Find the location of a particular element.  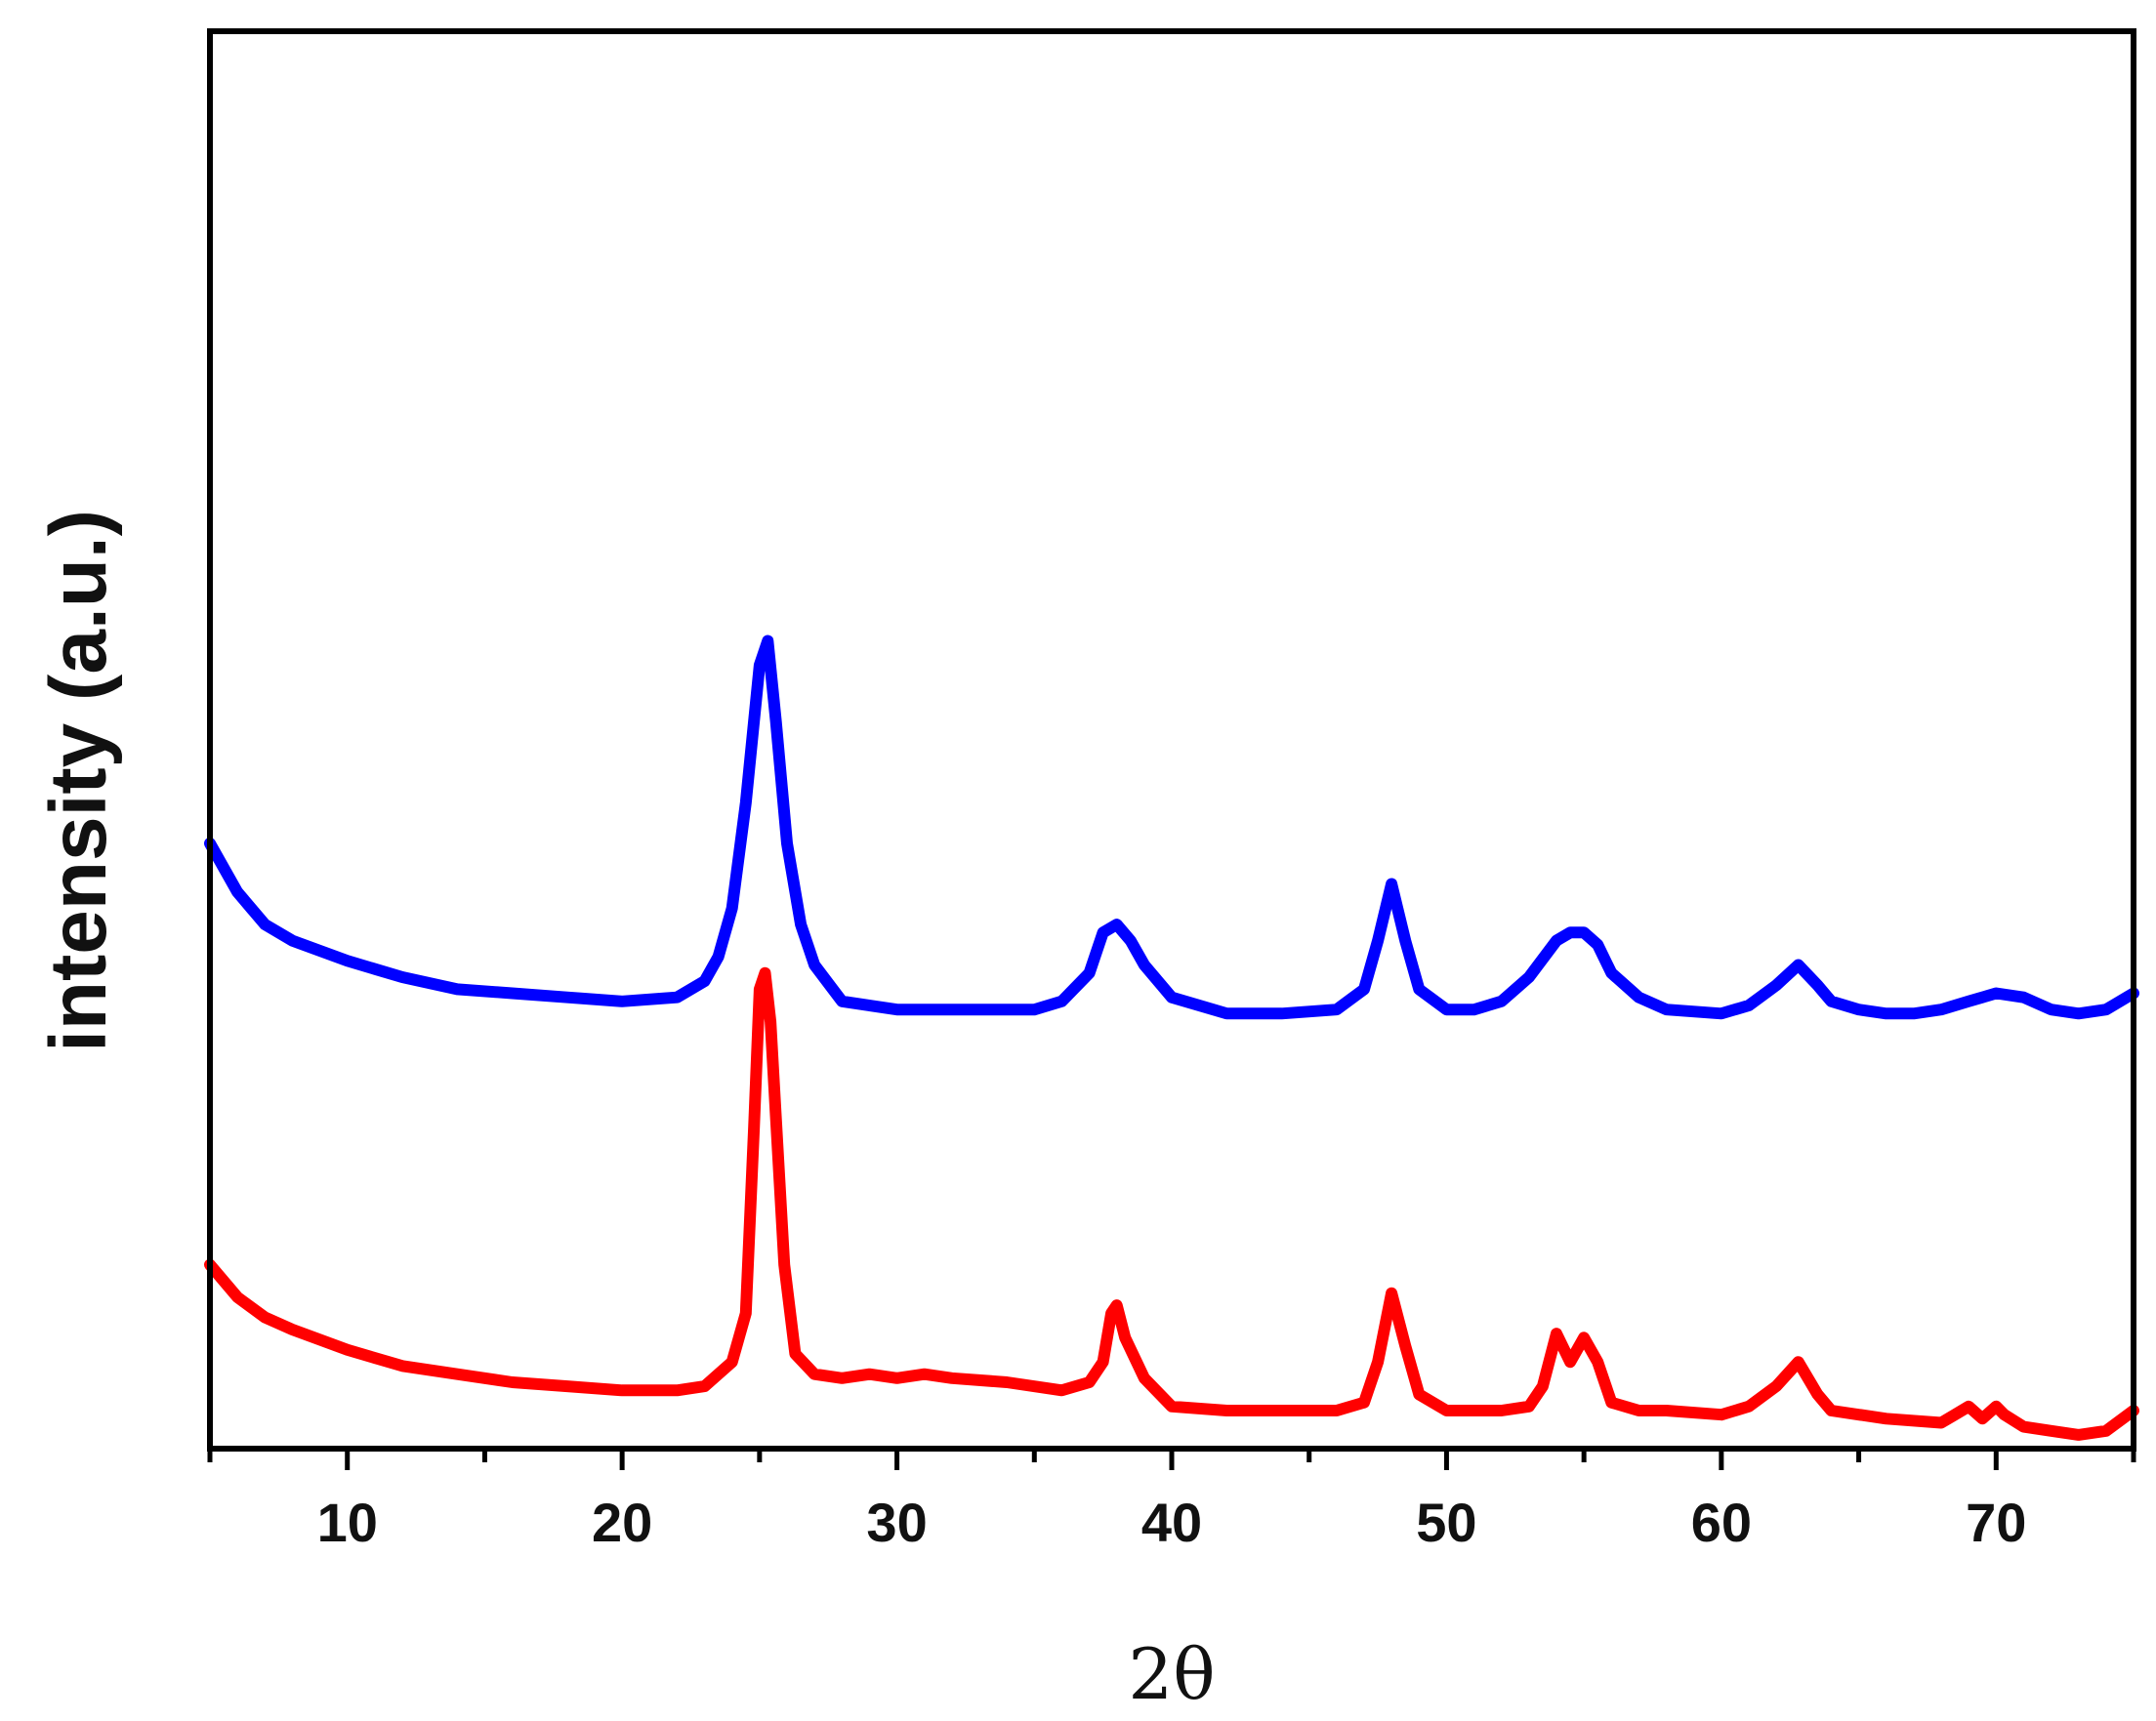

x-tick-label: 40 is located at coordinates (1171, 1522).